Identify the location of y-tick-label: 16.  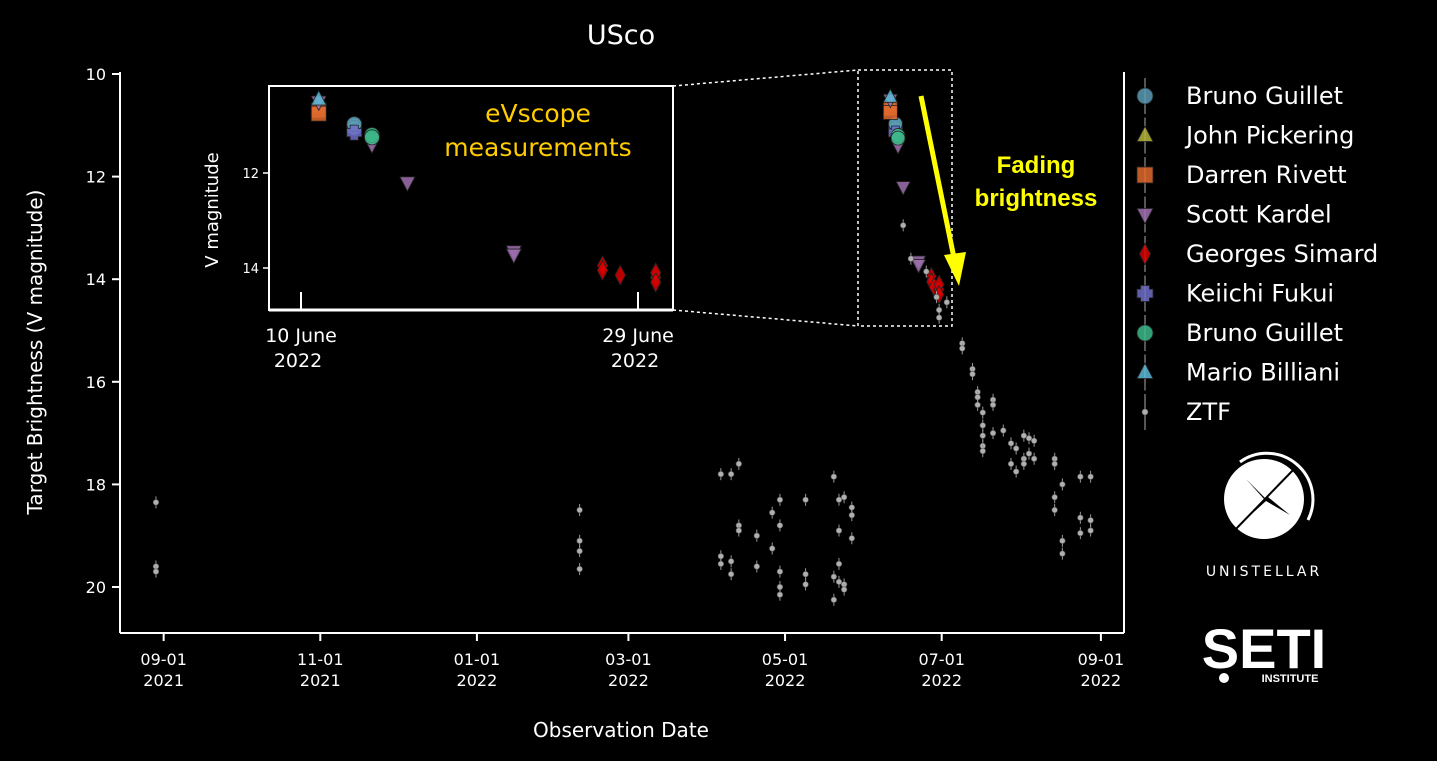
(96, 382).